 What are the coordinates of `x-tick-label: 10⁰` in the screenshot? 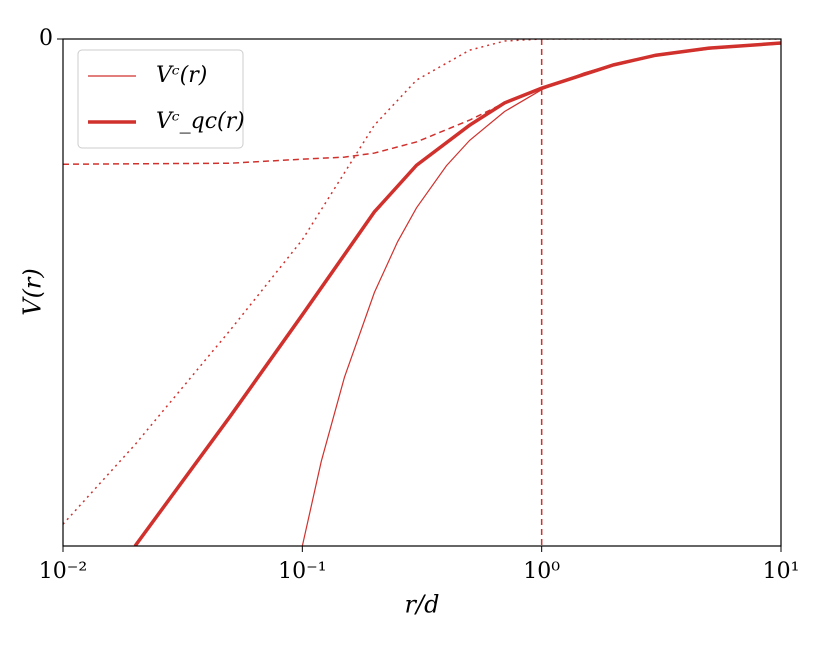 It's located at (541, 571).